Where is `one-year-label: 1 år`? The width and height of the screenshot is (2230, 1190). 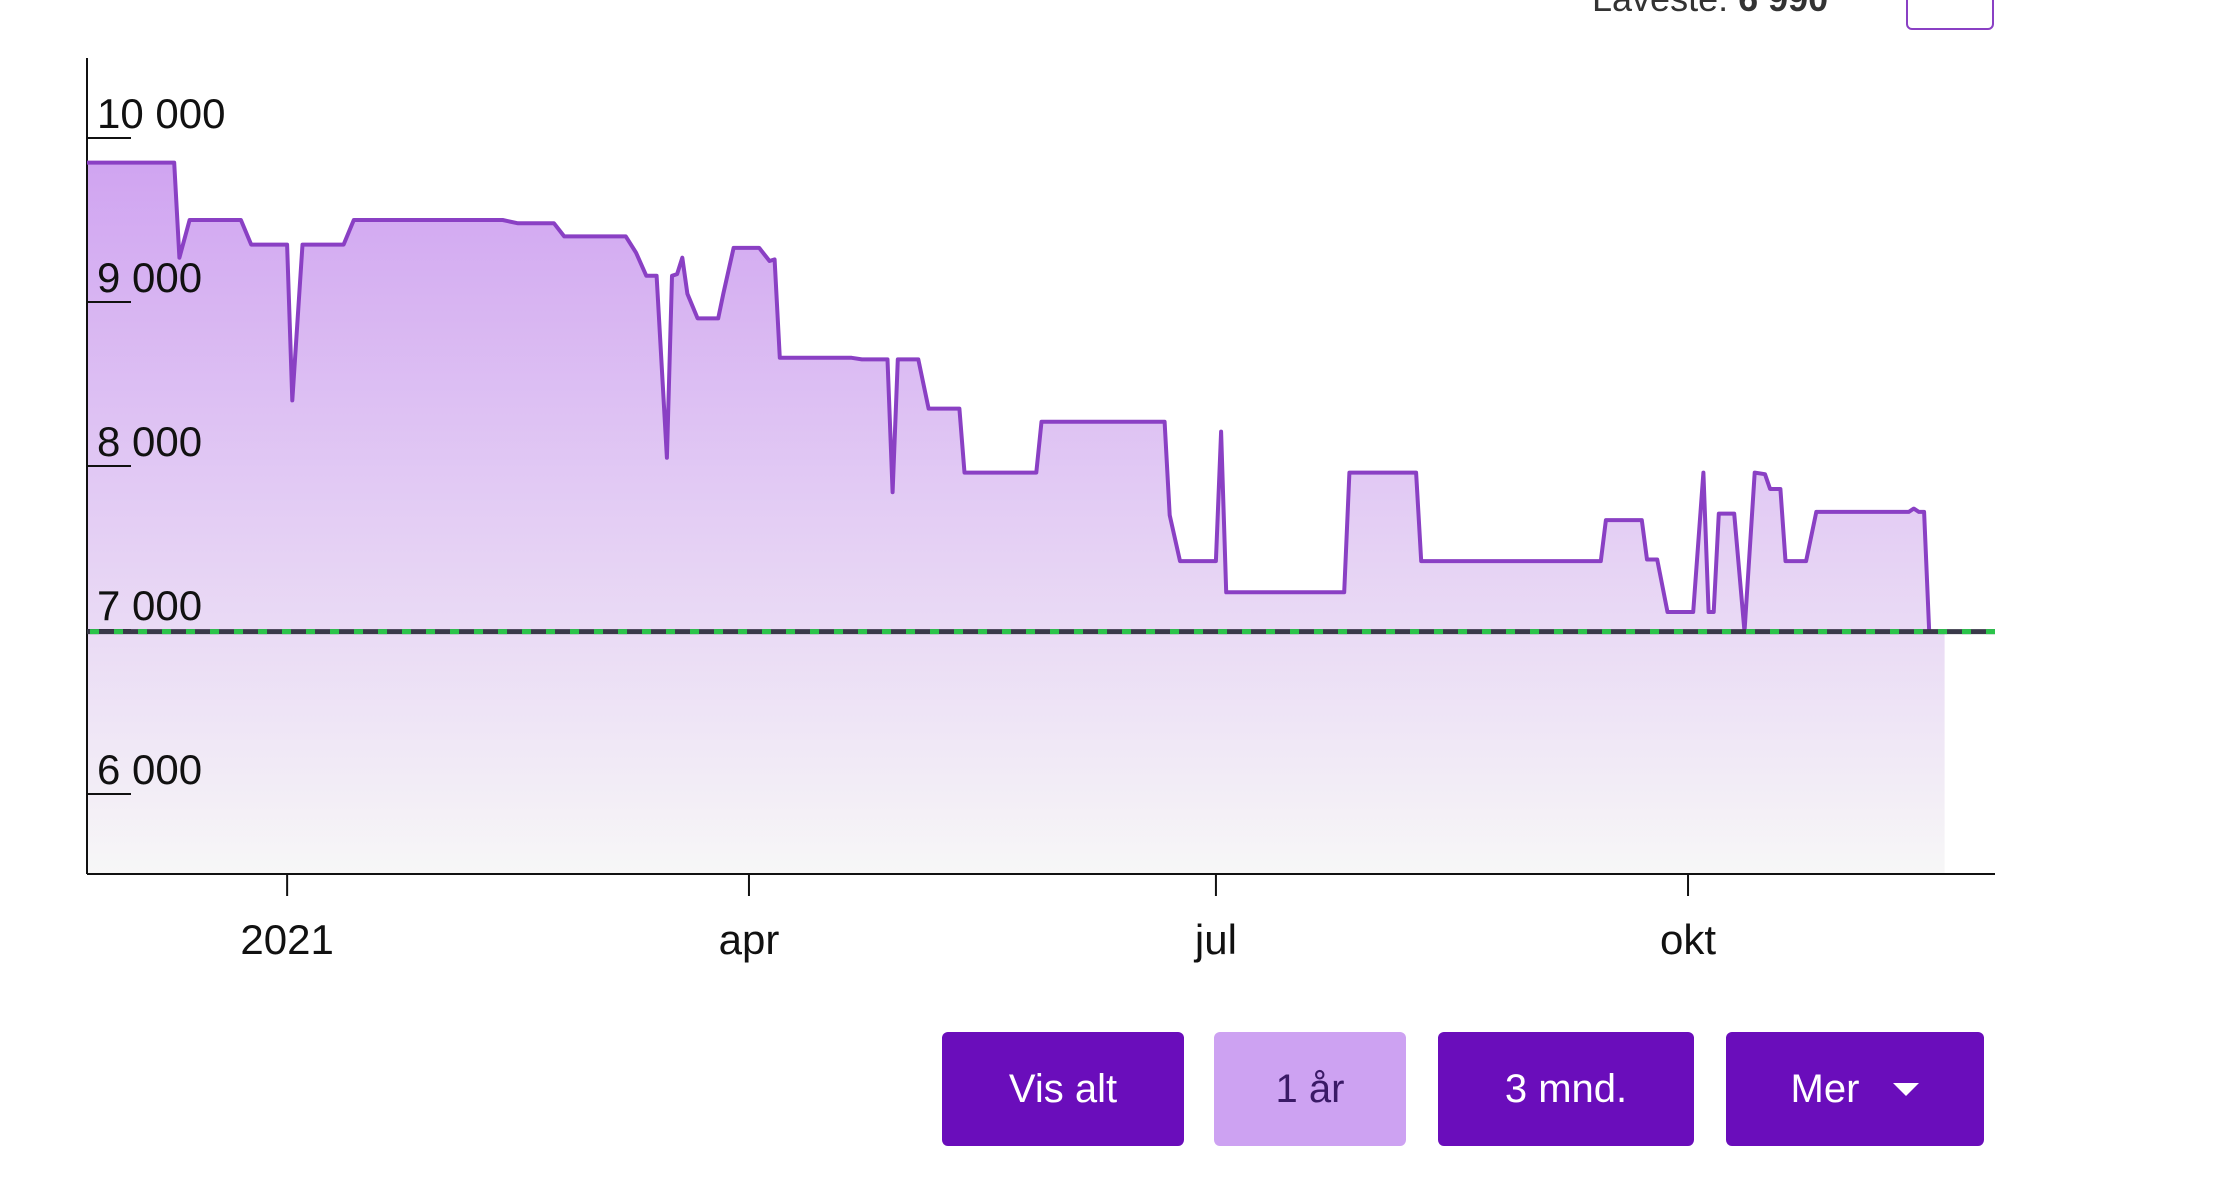
one-year-label: 1 år is located at coordinates (1310, 1088).